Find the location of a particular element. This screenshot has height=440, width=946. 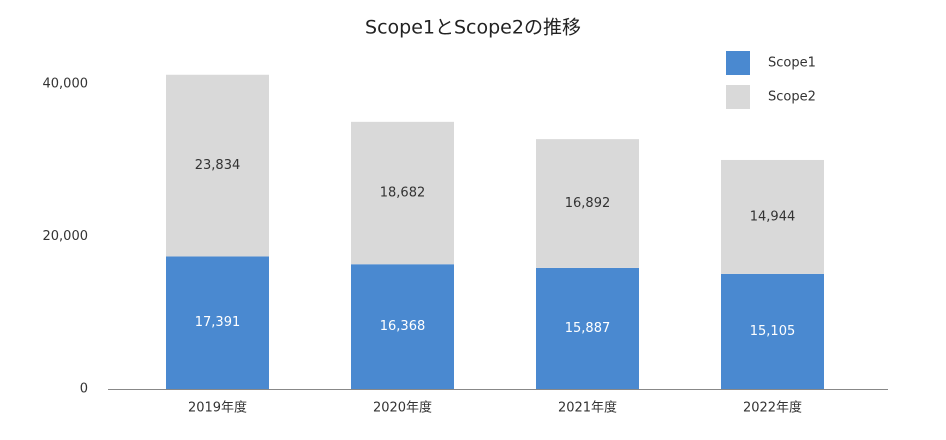

data-label: 15,887 is located at coordinates (588, 328).